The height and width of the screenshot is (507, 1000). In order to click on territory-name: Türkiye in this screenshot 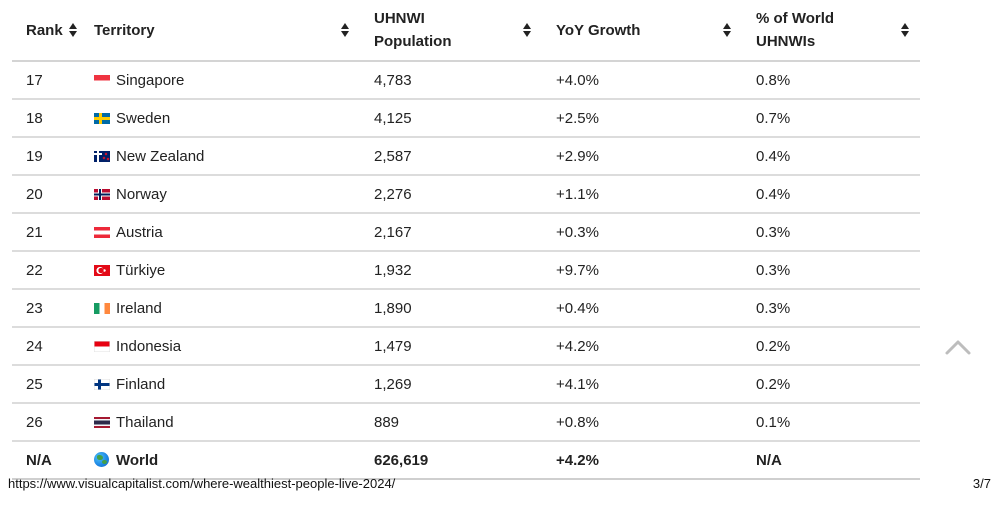, I will do `click(141, 270)`.